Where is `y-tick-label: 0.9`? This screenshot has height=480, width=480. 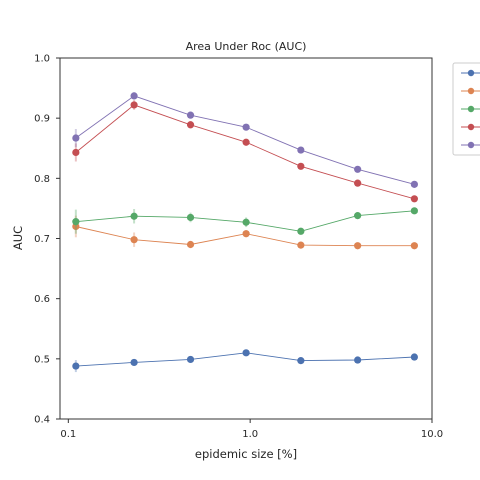
y-tick-label: 0.9 is located at coordinates (42, 119).